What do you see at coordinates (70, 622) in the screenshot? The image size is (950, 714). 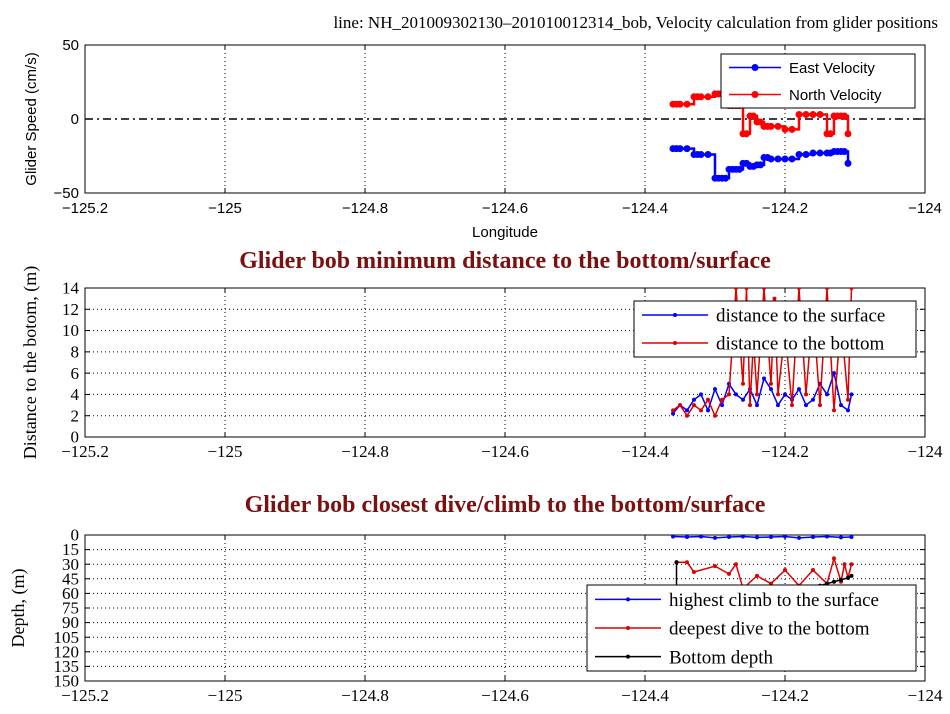 I see `y-tick-label: 90` at bounding box center [70, 622].